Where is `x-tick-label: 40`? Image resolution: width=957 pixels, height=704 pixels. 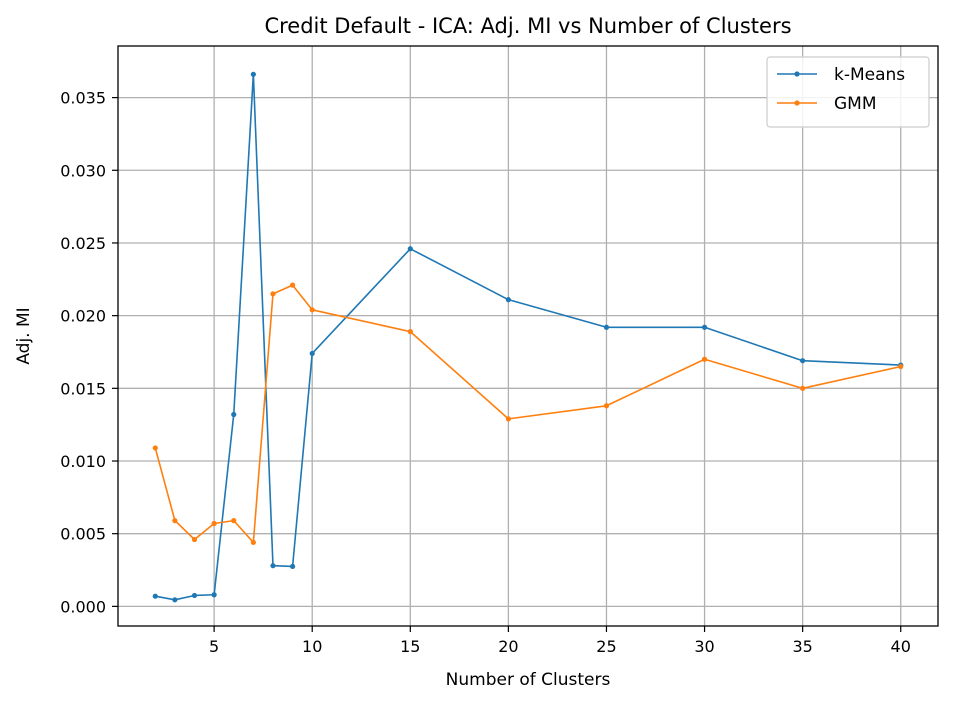
x-tick-label: 40 is located at coordinates (901, 646).